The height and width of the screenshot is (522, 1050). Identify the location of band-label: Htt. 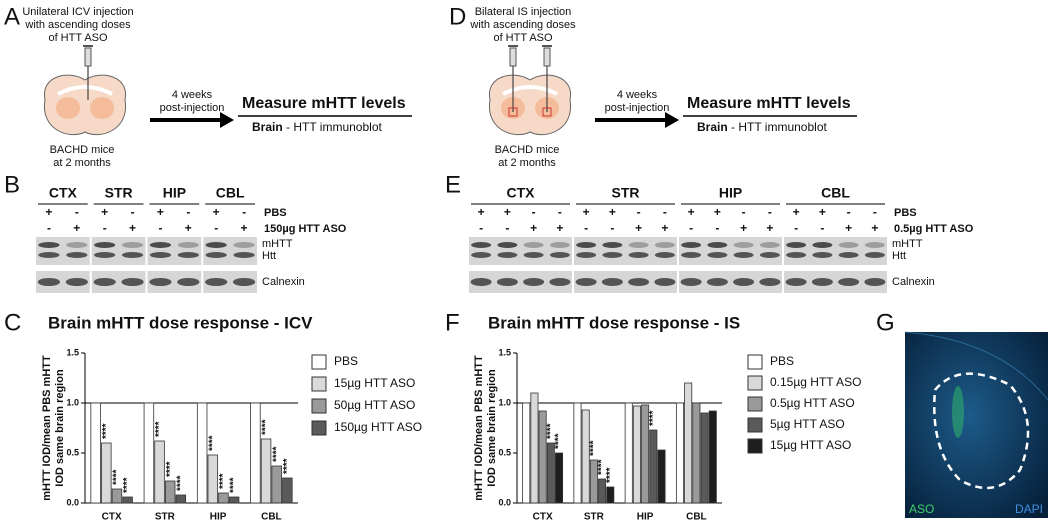
(899, 256).